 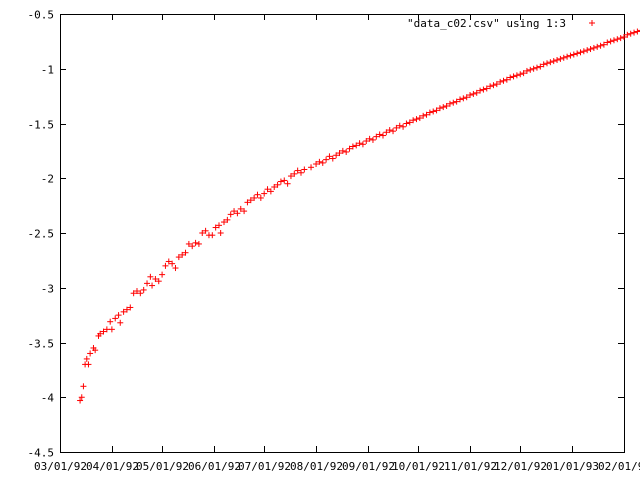 What do you see at coordinates (572, 466) in the screenshot?
I see `x-tick-label: 01/01/93` at bounding box center [572, 466].